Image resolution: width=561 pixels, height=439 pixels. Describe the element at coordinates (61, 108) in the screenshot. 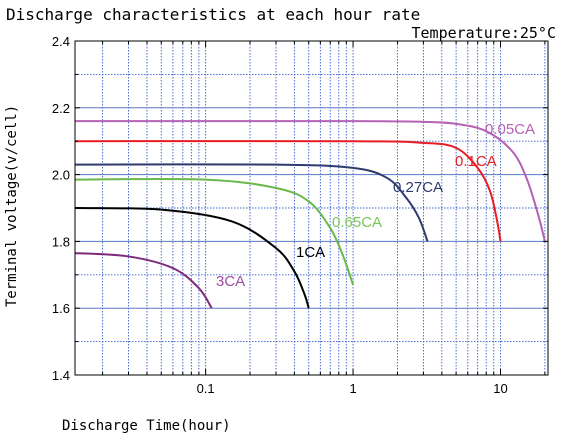

I see `y-tick-label: 2.2` at that location.